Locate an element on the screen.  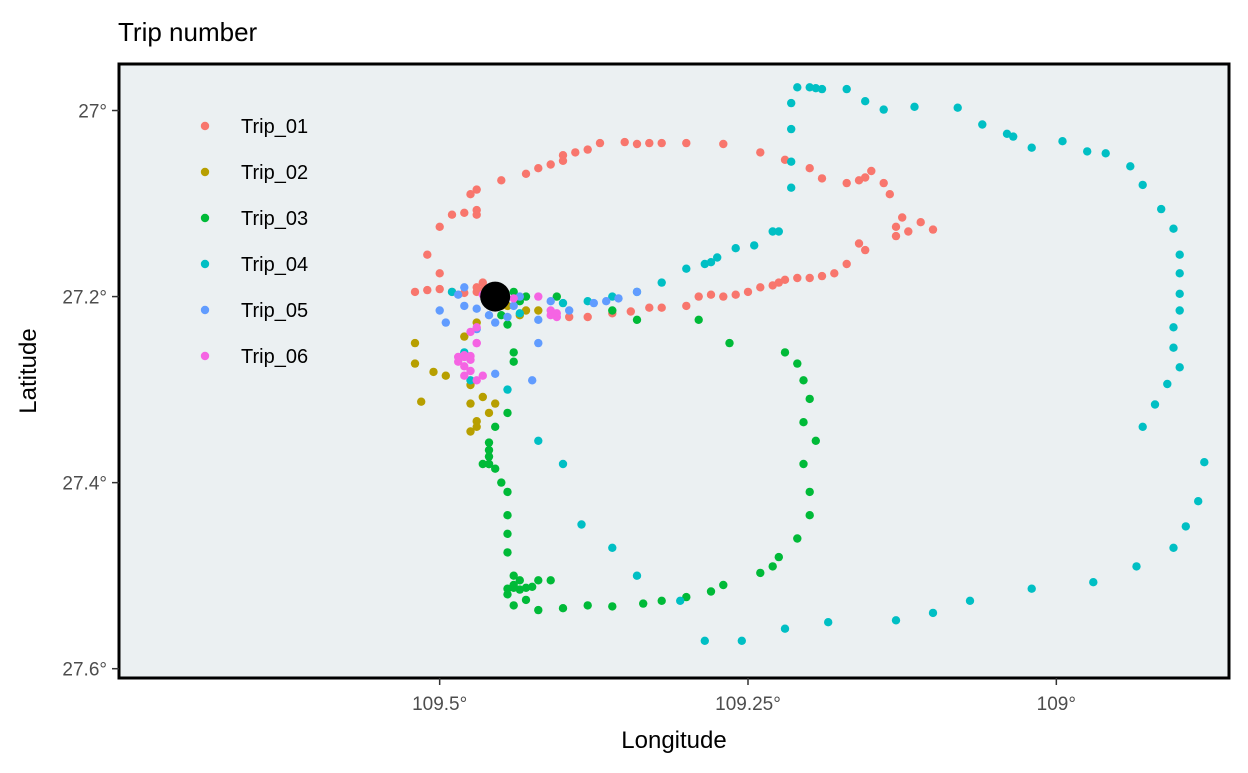
x-tick-label: 109.25° is located at coordinates (748, 704).